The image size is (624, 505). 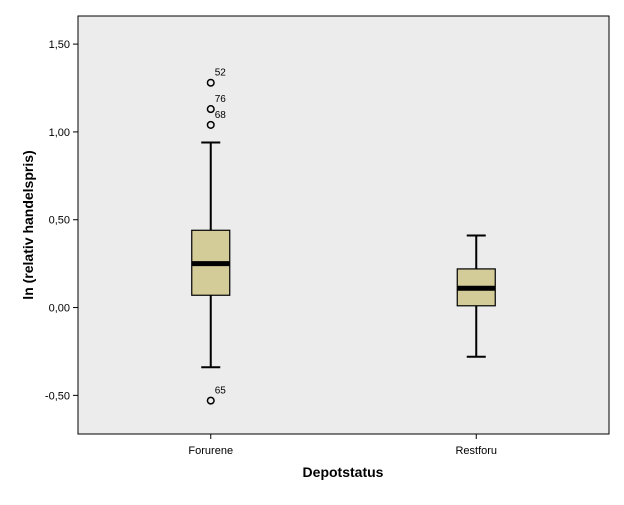 What do you see at coordinates (59, 309) in the screenshot?
I see `y-tick-label: 0,00` at bounding box center [59, 309].